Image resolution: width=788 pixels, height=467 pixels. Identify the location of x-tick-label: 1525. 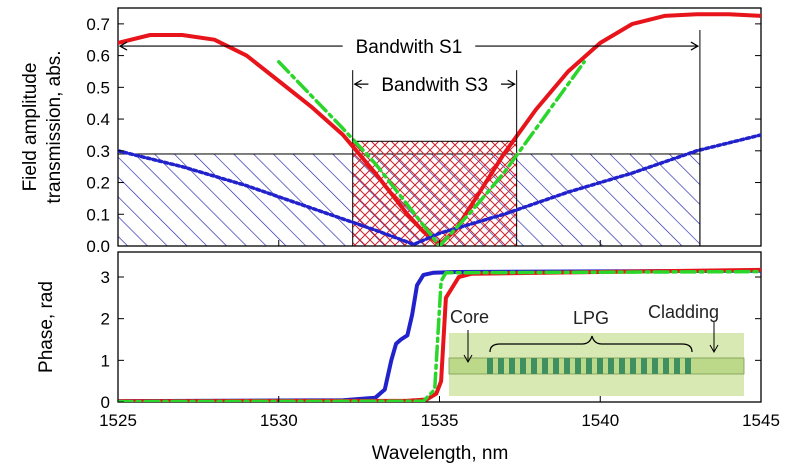
(118, 420).